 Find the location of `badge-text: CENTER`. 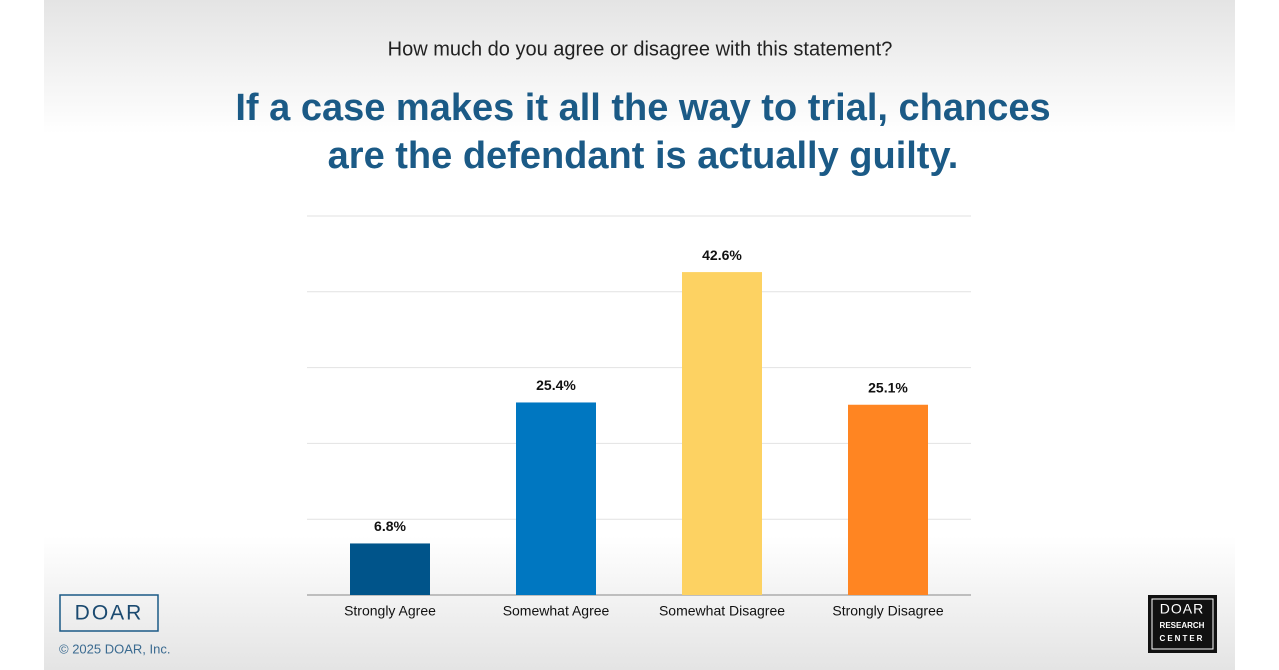

badge-text: CENTER is located at coordinates (1182, 638).